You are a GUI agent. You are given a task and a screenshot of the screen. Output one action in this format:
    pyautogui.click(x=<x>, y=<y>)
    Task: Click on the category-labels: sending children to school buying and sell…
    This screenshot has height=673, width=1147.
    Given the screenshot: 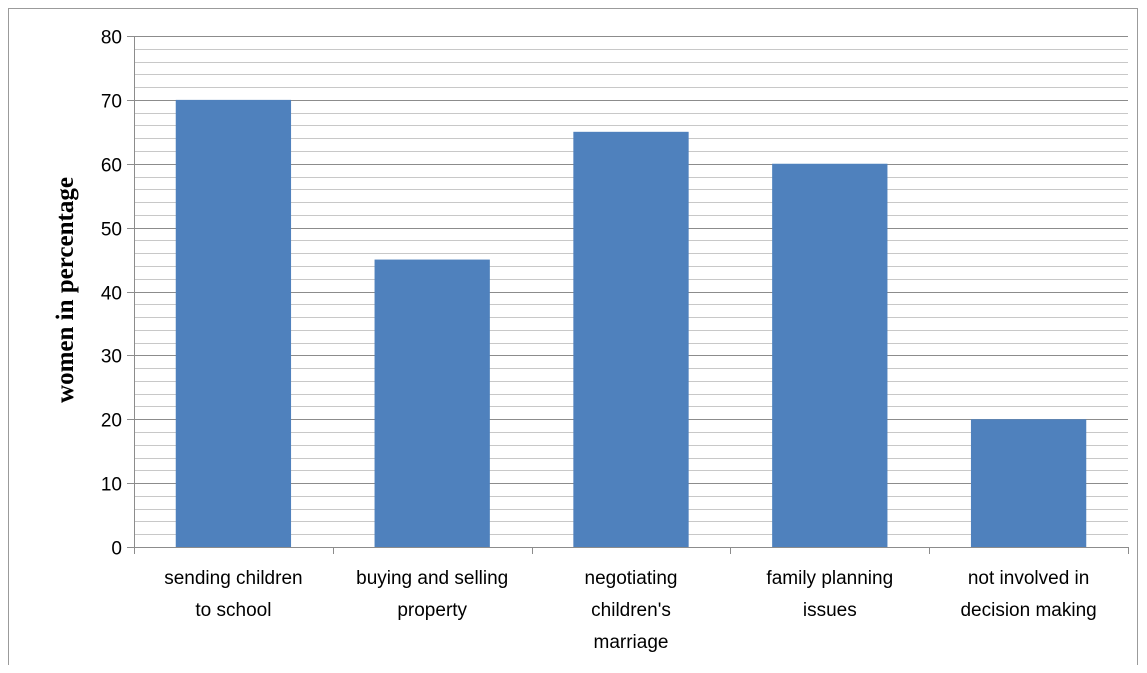 What is the action you would take?
    pyautogui.click(x=630, y=610)
    